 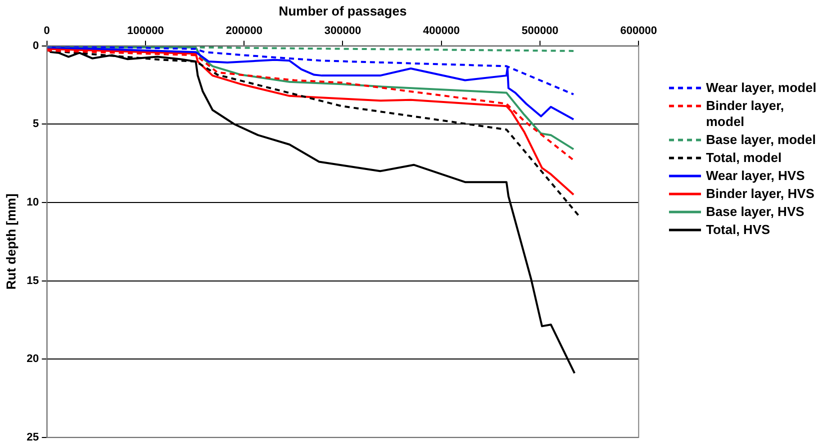 What do you see at coordinates (441, 31) in the screenshot?
I see `x-tick-label: 400000` at bounding box center [441, 31].